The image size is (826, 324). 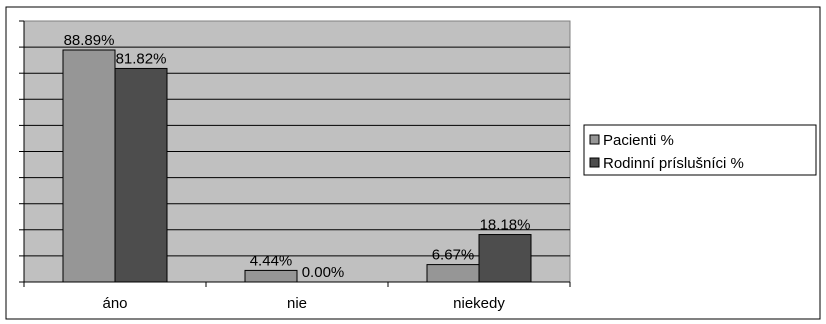 I want to click on data-label: 88.89%, so click(x=89, y=40).